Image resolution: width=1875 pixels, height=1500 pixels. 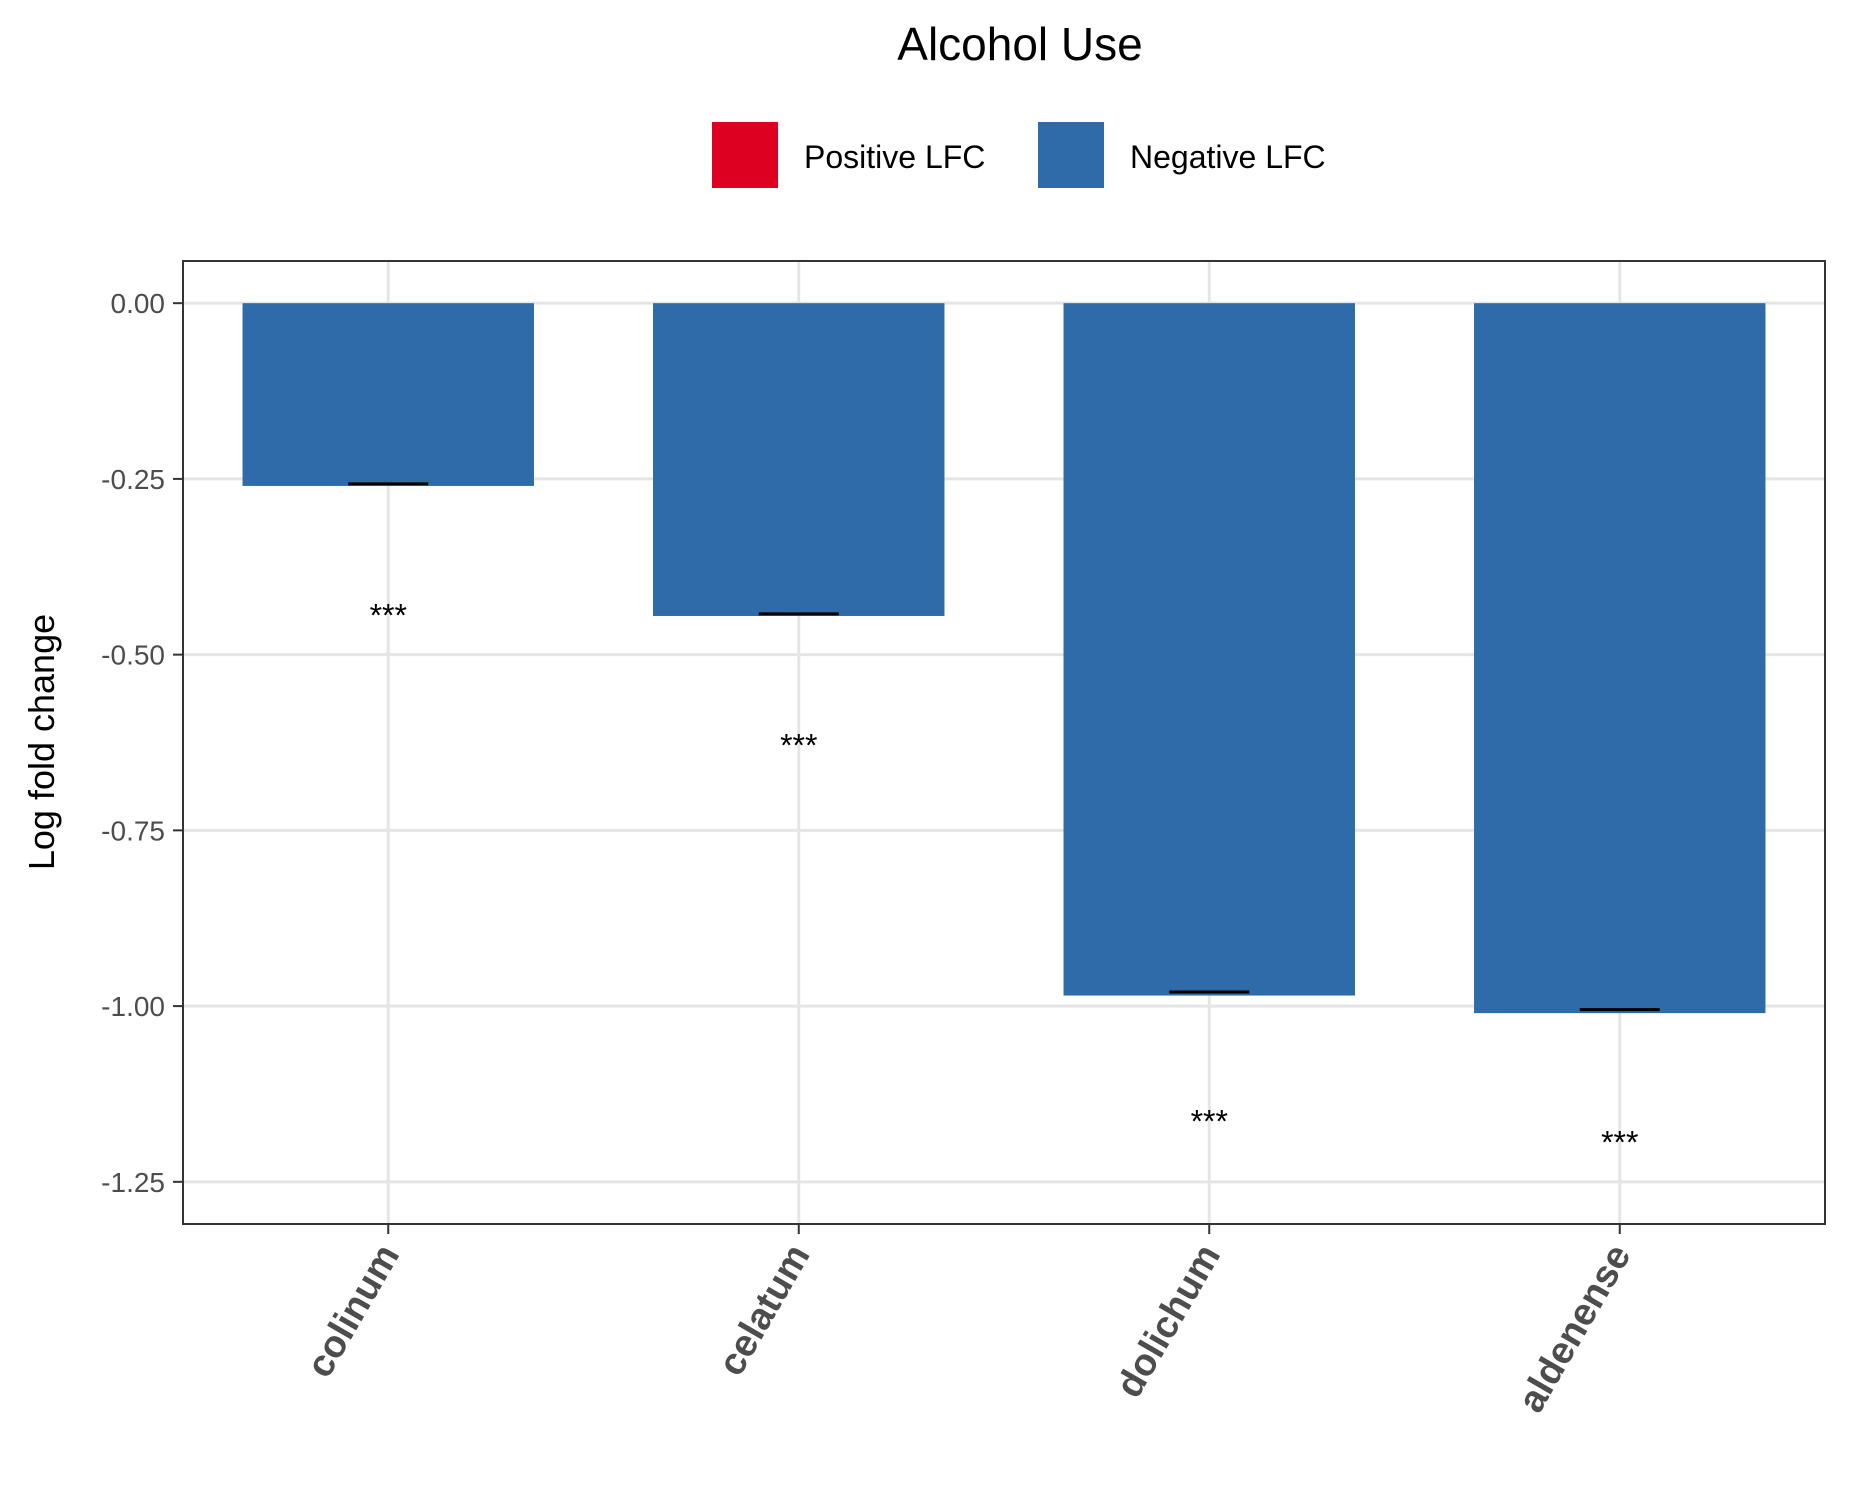 What do you see at coordinates (142, 743) in the screenshot?
I see `y-axis: 0.00 -0.25 -0.50 -0.75 -1.00 -1.25` at bounding box center [142, 743].